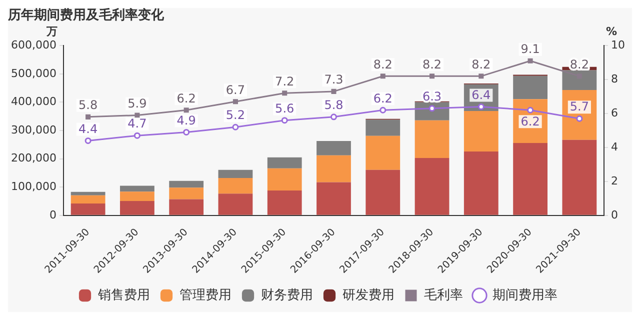 This screenshot has height=320, width=640. Describe the element at coordinates (33, 158) in the screenshot. I see `y-tick-label: 200,000` at that location.